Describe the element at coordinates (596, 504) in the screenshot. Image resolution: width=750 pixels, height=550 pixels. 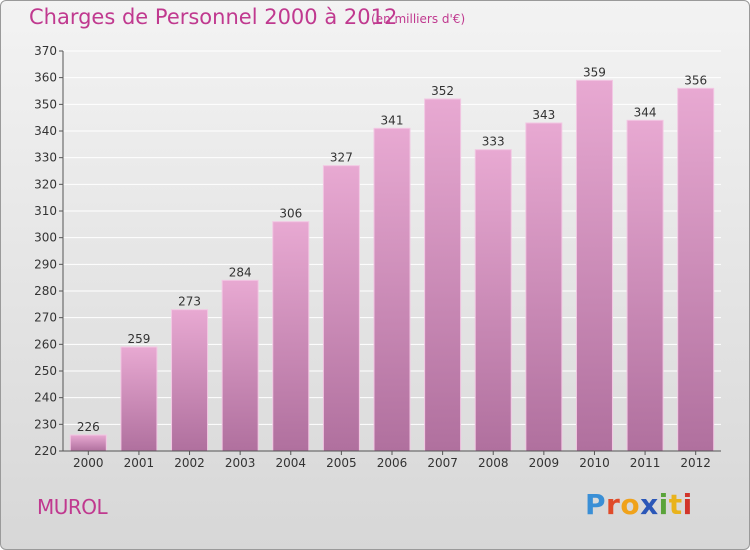
I see `logo-letter: P` at that location.